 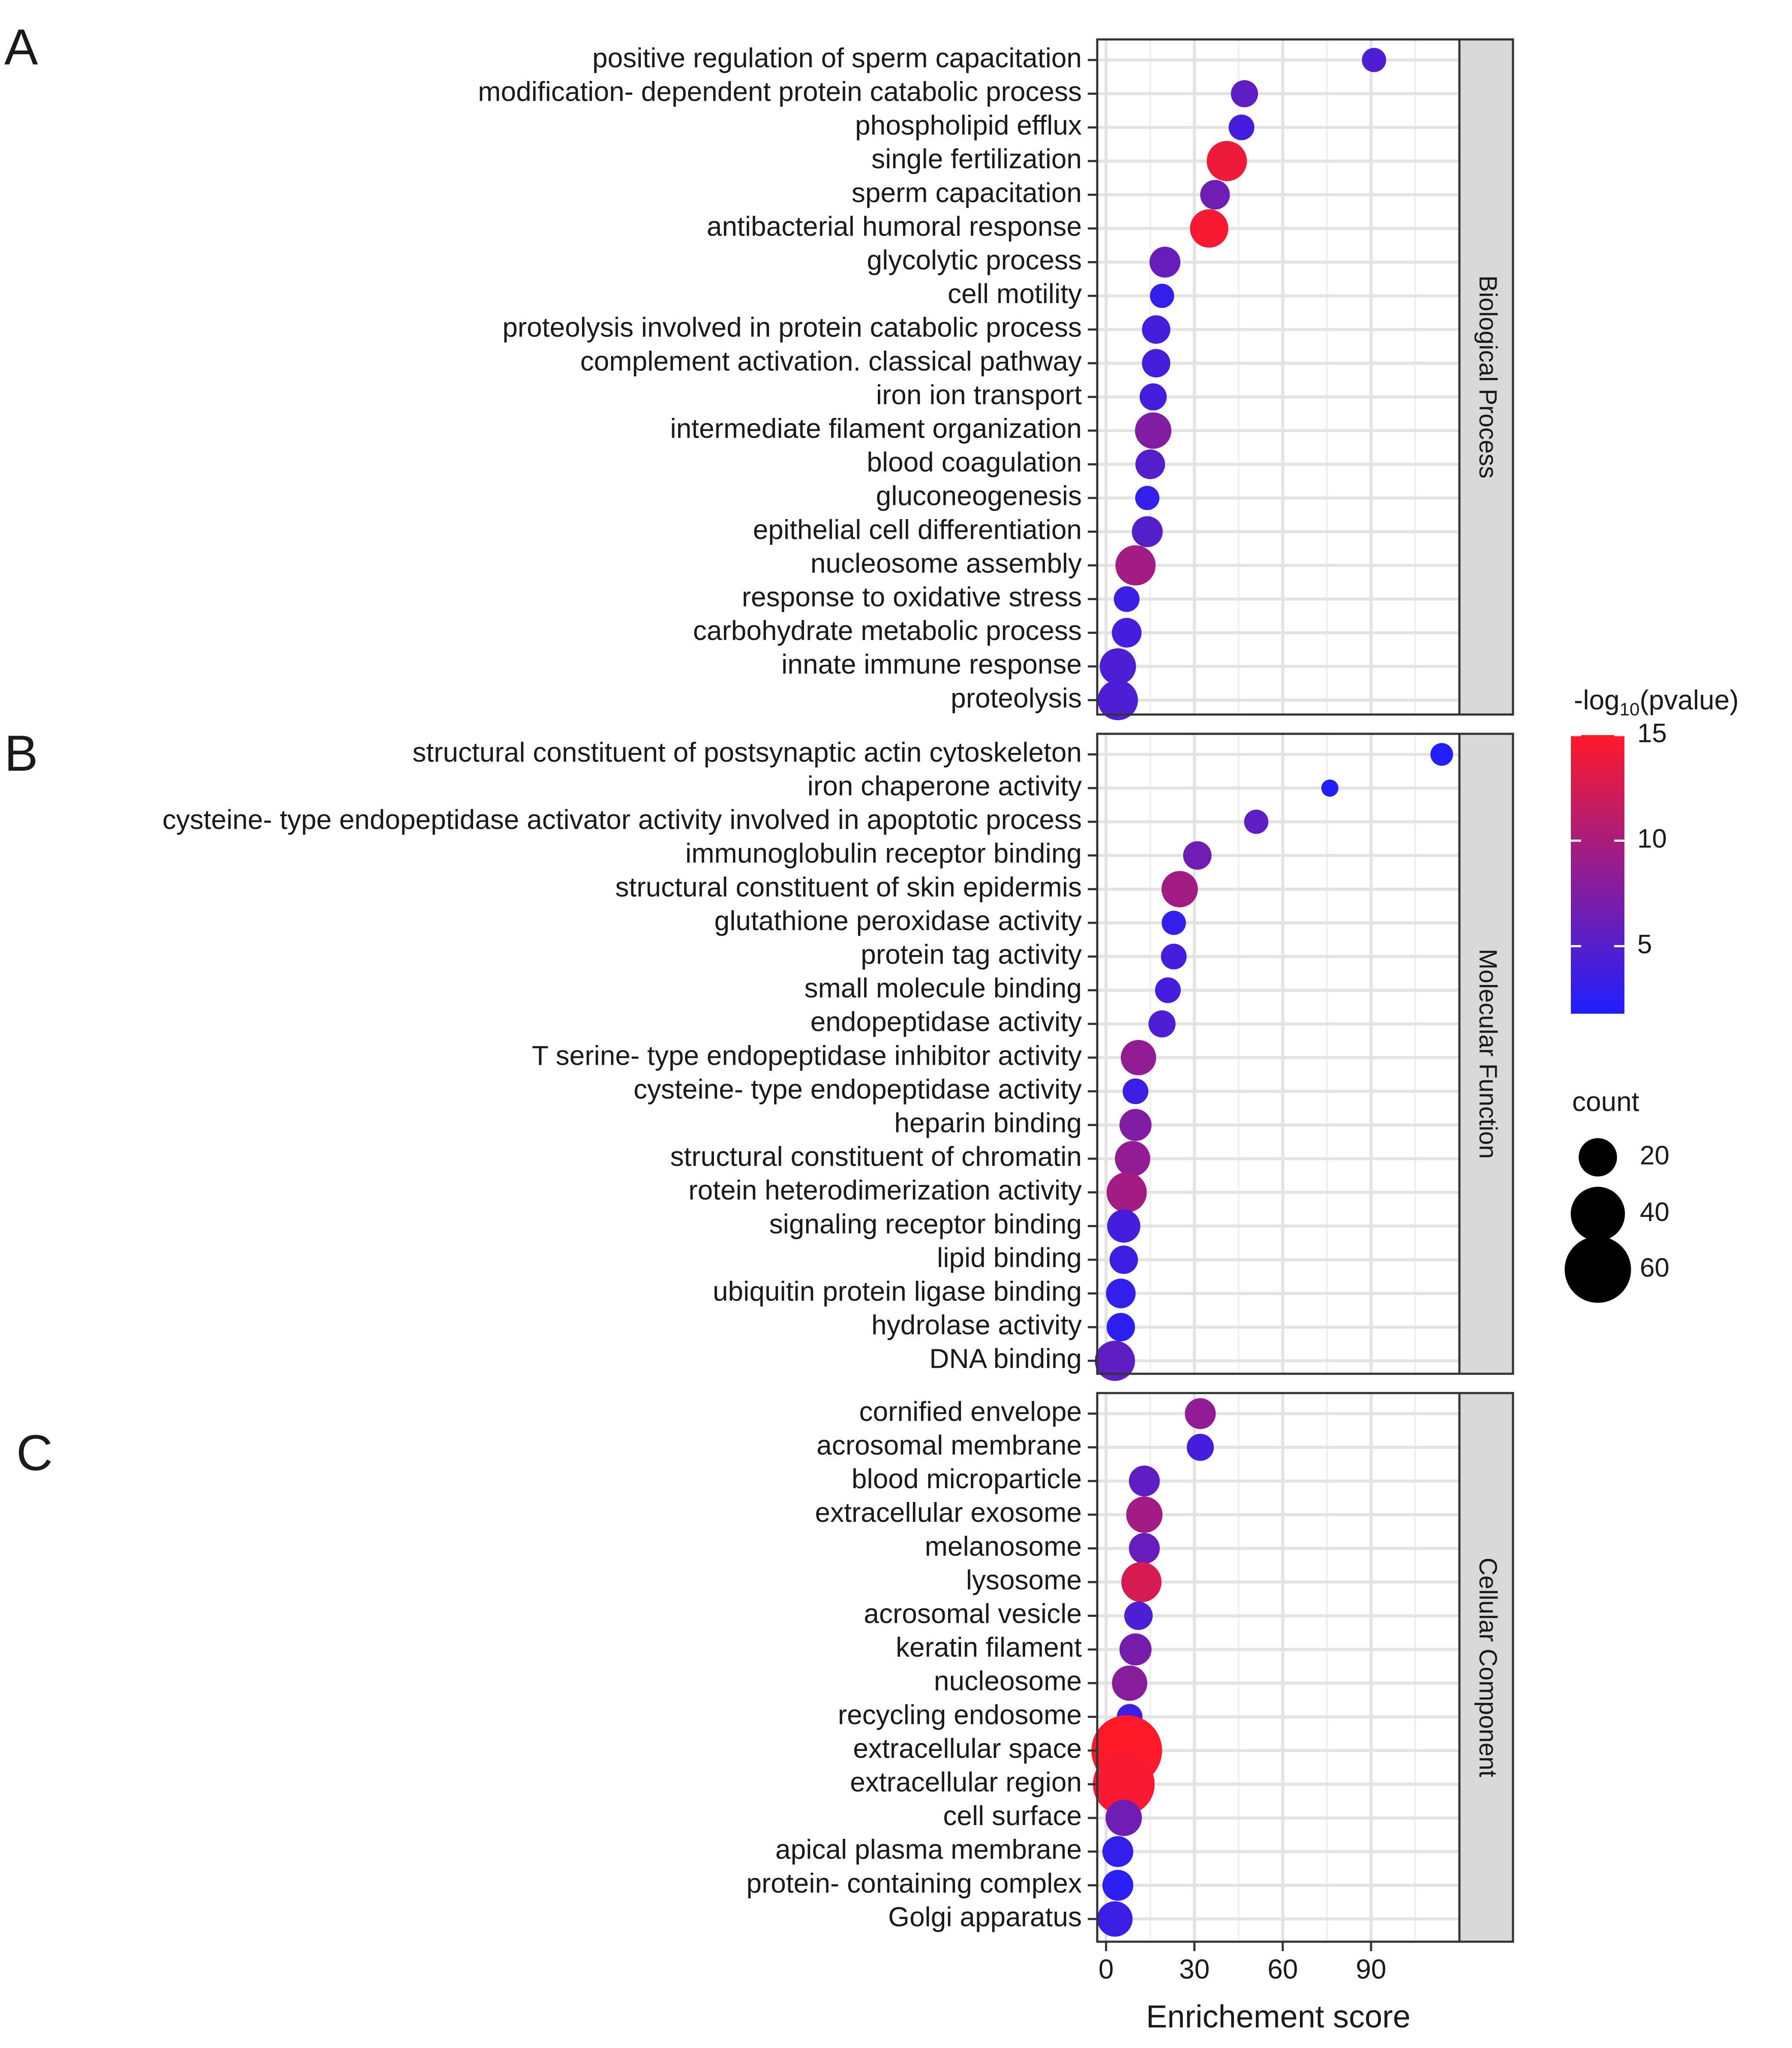 What do you see at coordinates (975, 462) in the screenshot?
I see `y-tick-label: blood coagulation` at bounding box center [975, 462].